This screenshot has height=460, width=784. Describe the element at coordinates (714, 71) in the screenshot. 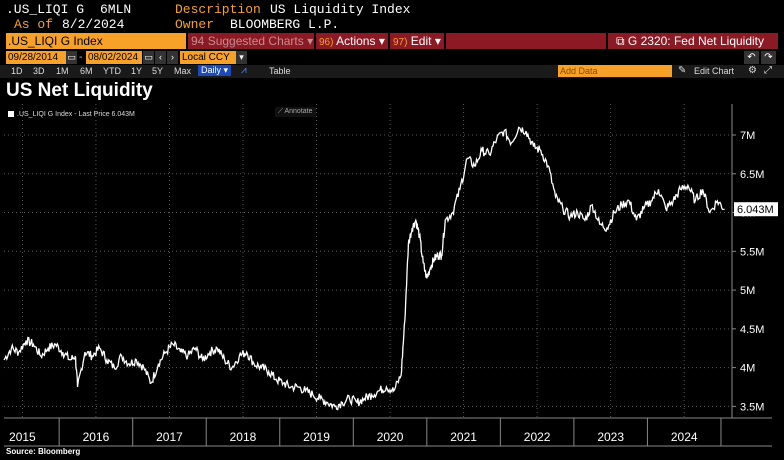

I see `edit-chart-button: Edit Chart` at that location.